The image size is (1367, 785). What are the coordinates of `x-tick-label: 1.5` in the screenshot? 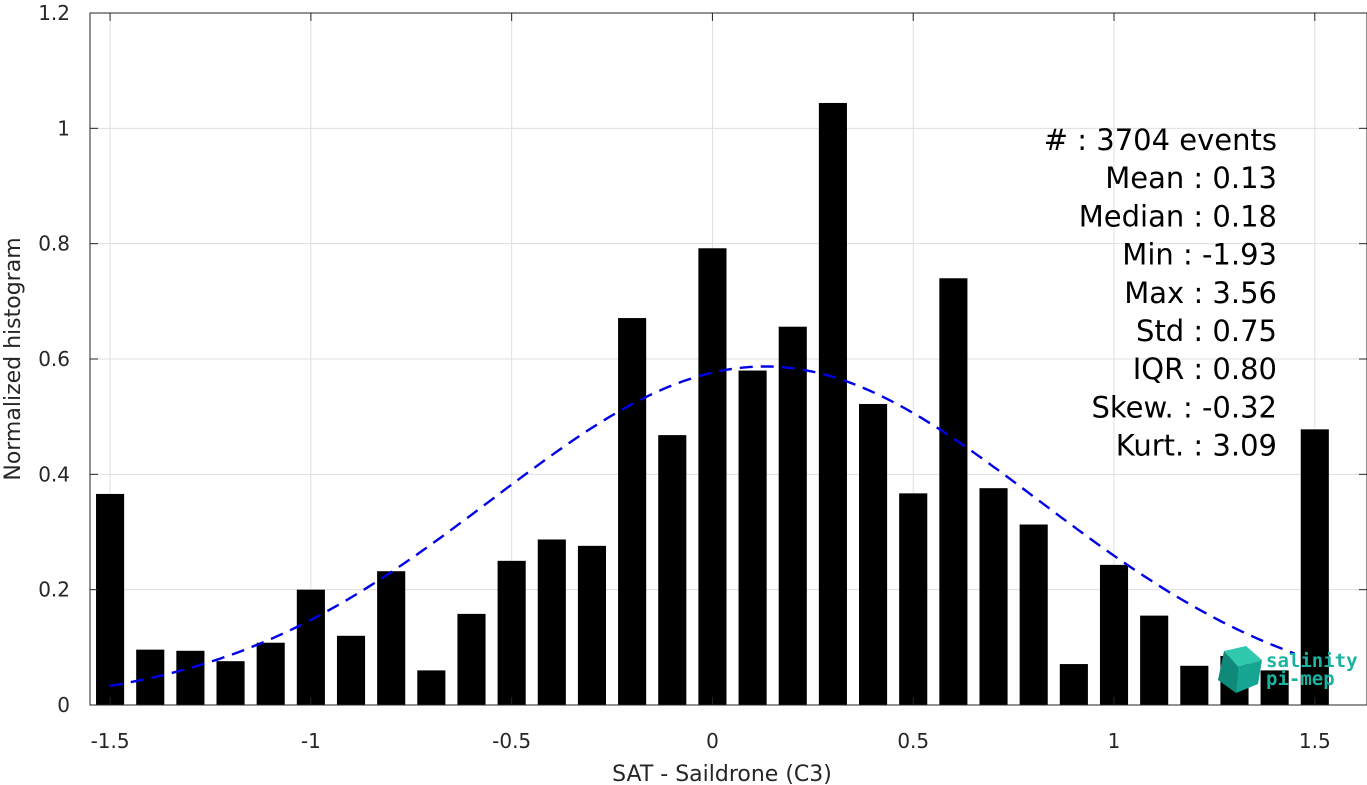 It's located at (1315, 741).